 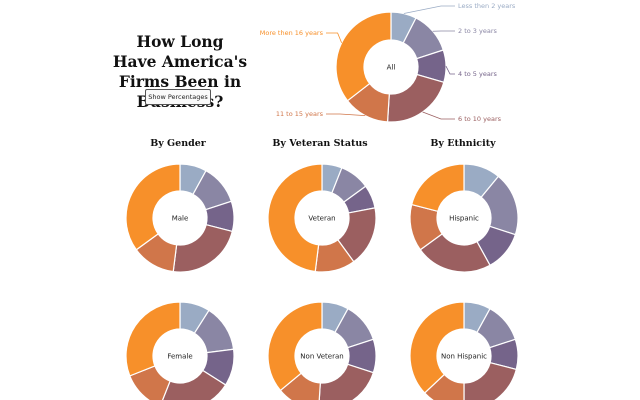 I want to click on leader-line-less-then-2-years, so click(x=429, y=9).